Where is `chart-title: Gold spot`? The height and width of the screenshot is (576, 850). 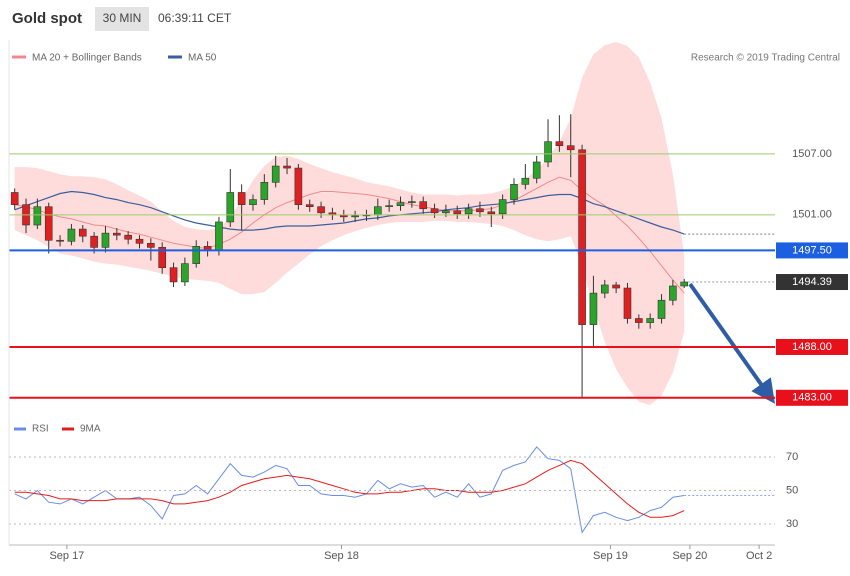 chart-title: Gold spot is located at coordinates (47, 18).